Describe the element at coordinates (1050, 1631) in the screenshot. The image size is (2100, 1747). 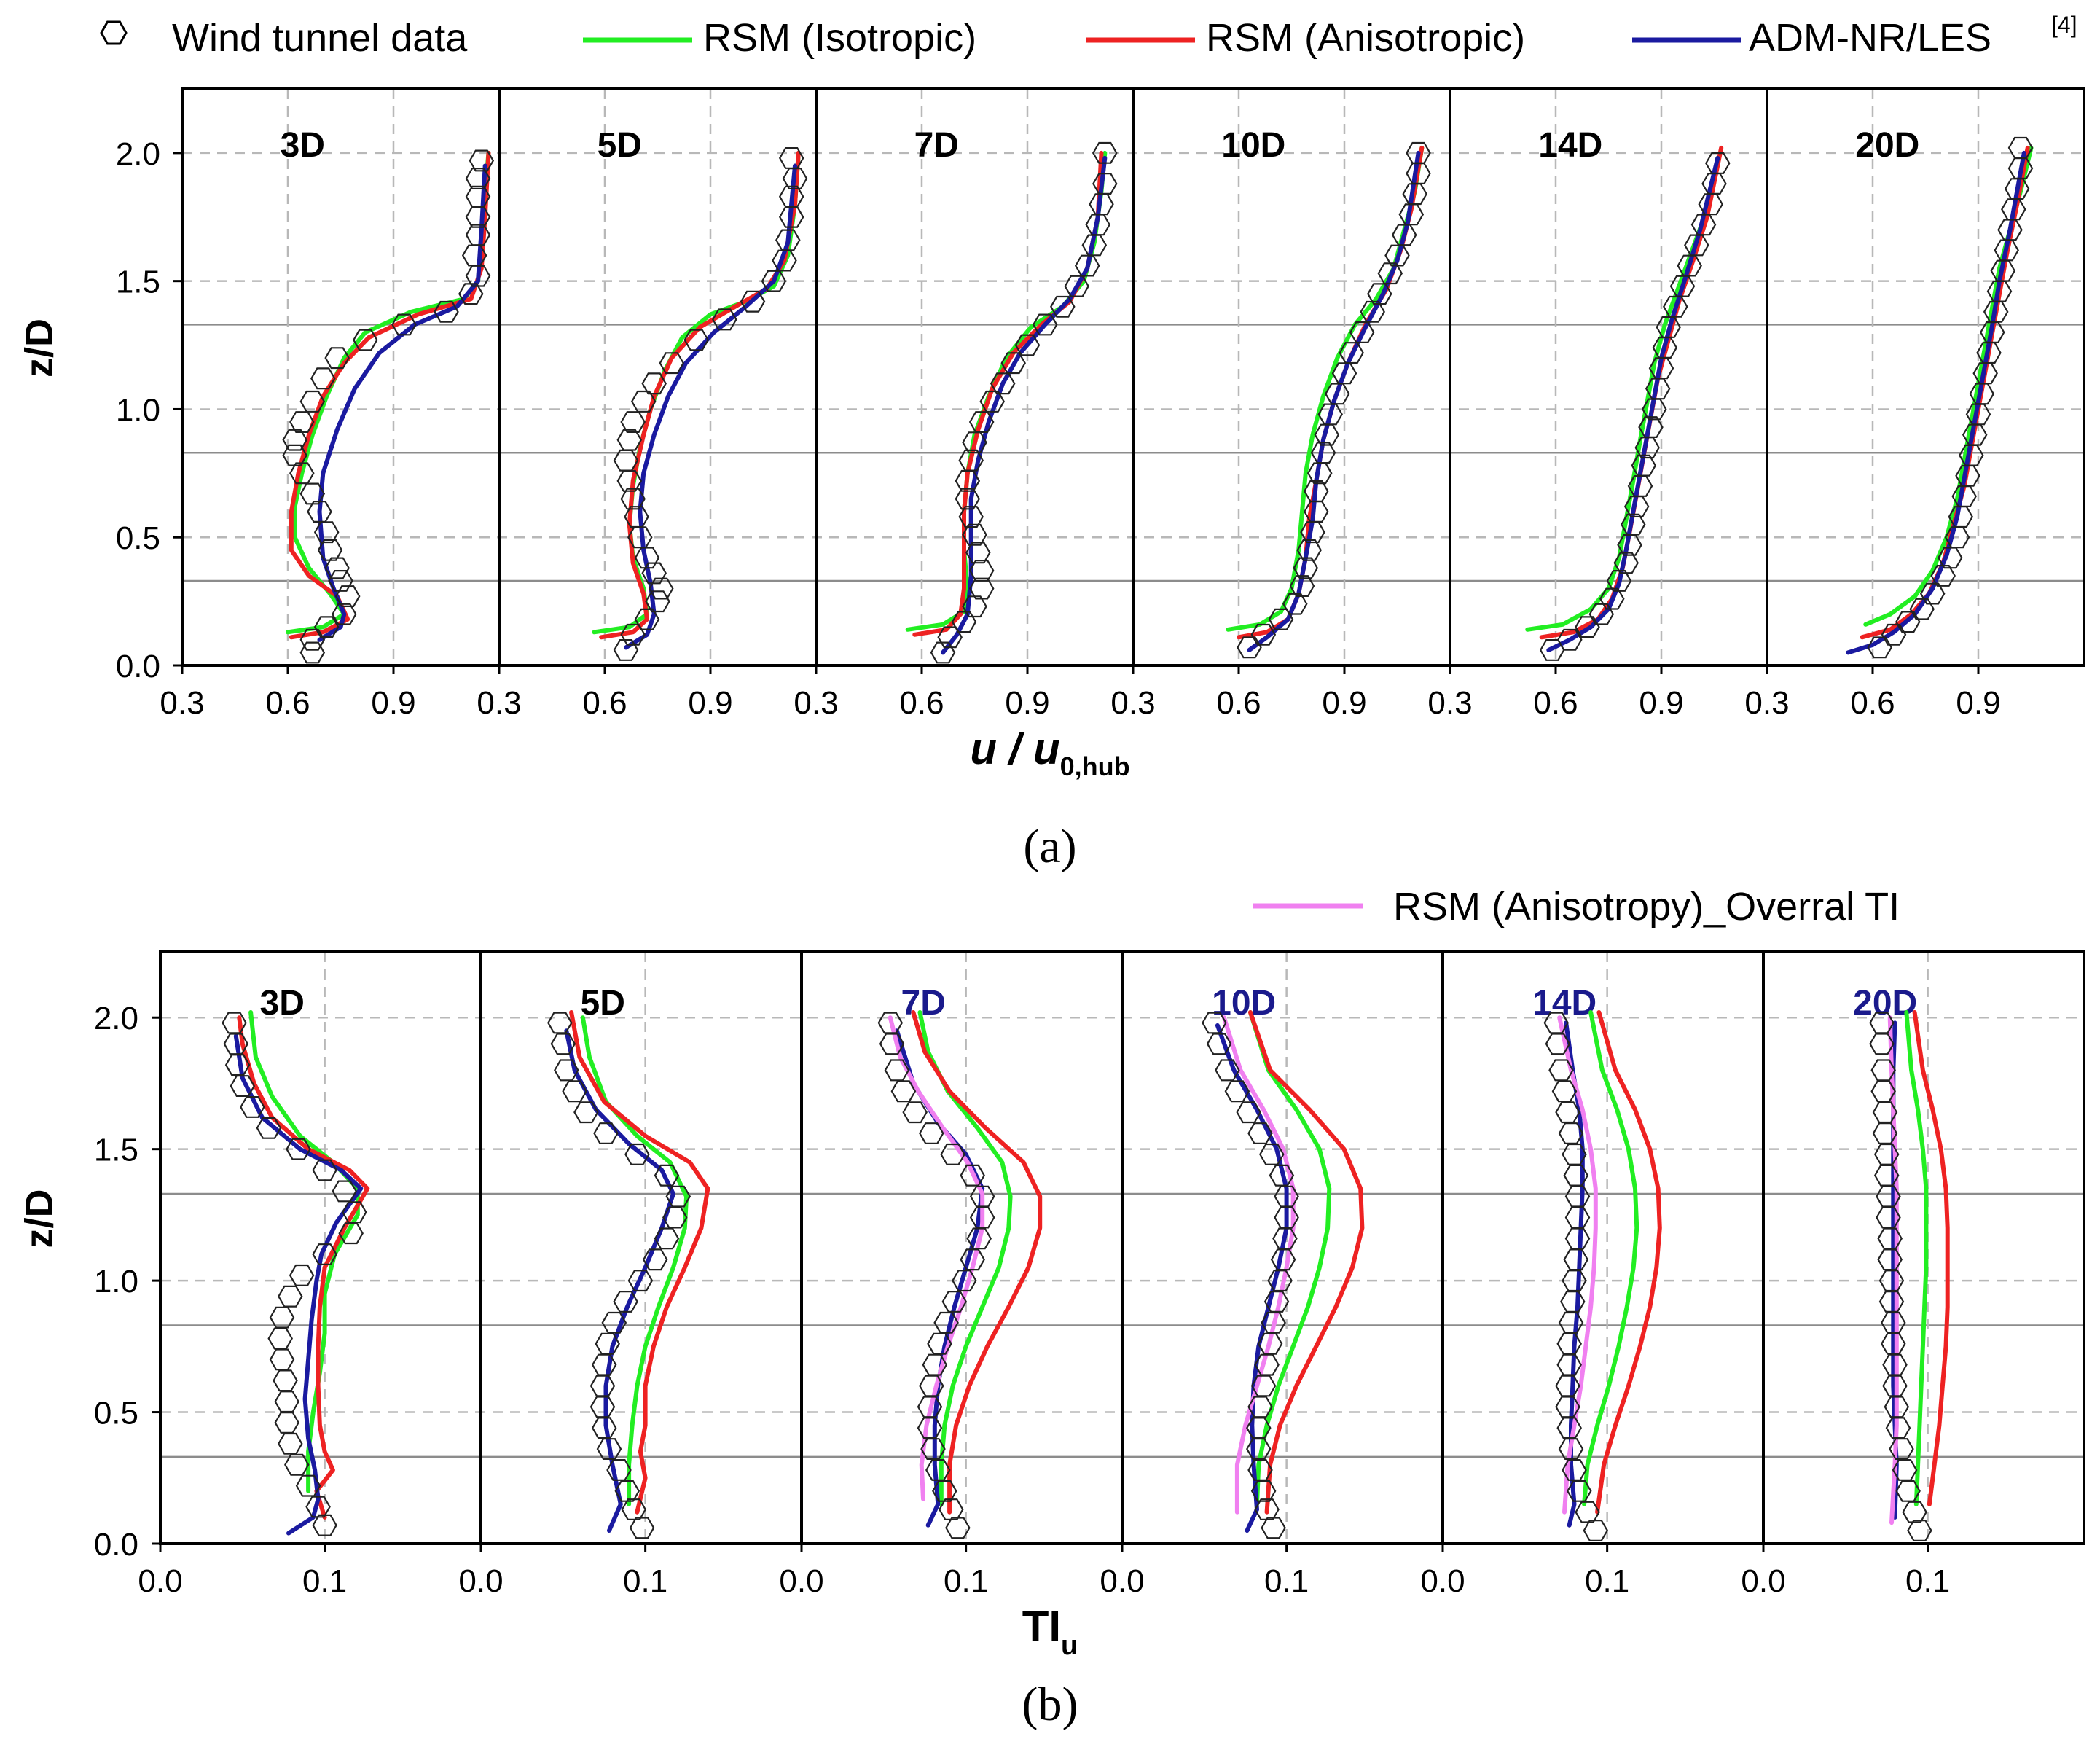
I see `x-axis-label: TIu` at that location.